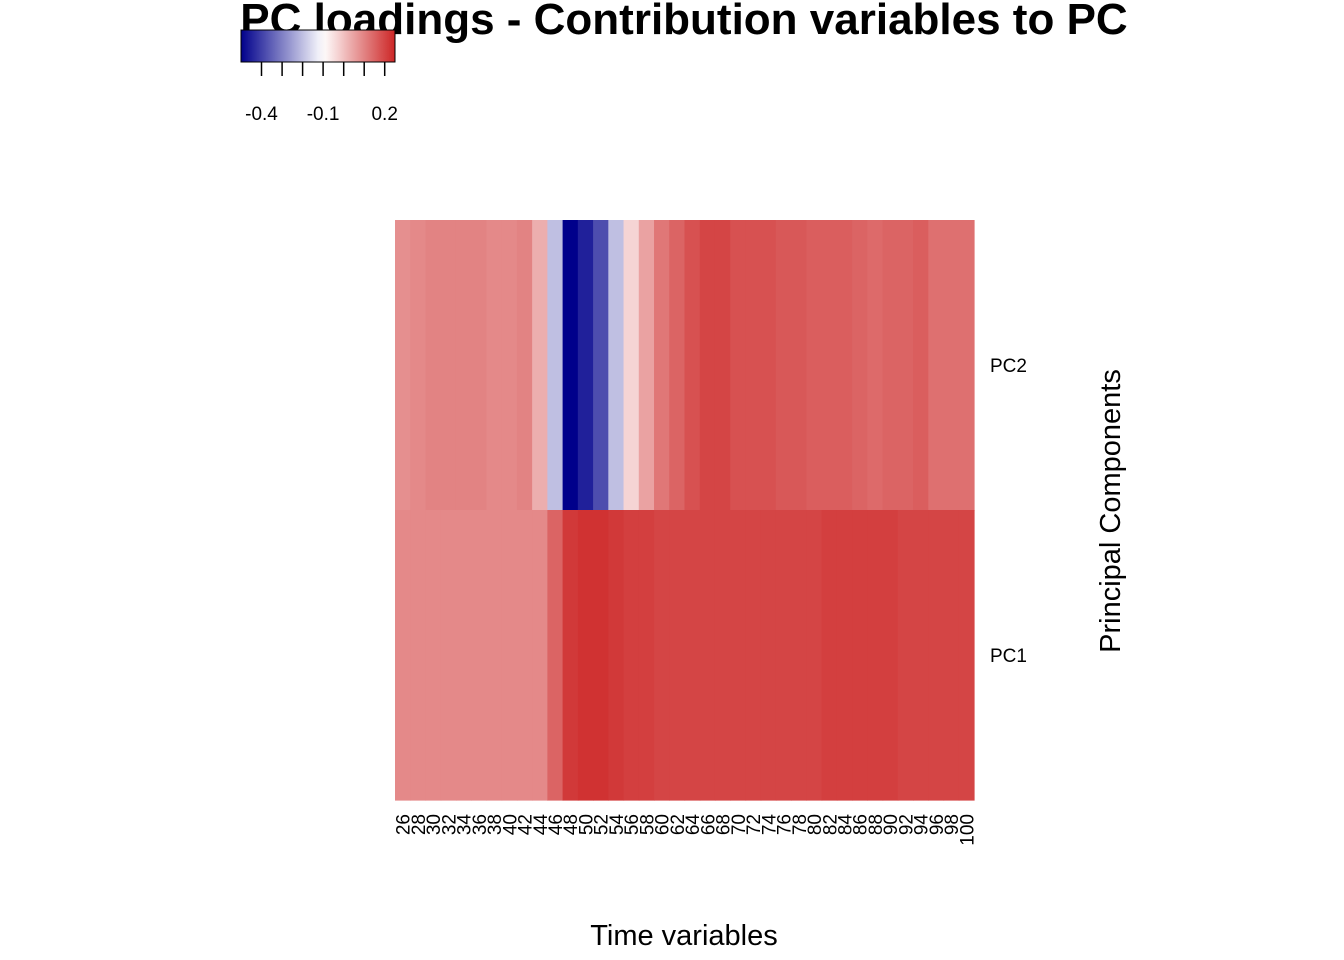 This screenshot has height=960, width=1344. Describe the element at coordinates (891, 824) in the screenshot. I see `x-tick-label-90: 90` at that location.